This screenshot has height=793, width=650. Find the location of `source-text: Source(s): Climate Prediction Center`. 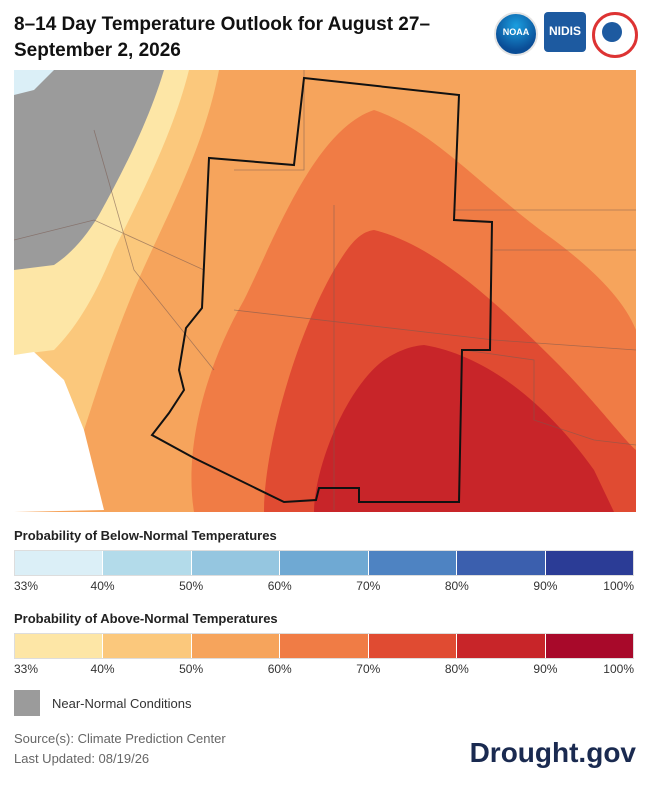

source-text: Source(s): Climate Prediction Center is located at coordinates (120, 738).